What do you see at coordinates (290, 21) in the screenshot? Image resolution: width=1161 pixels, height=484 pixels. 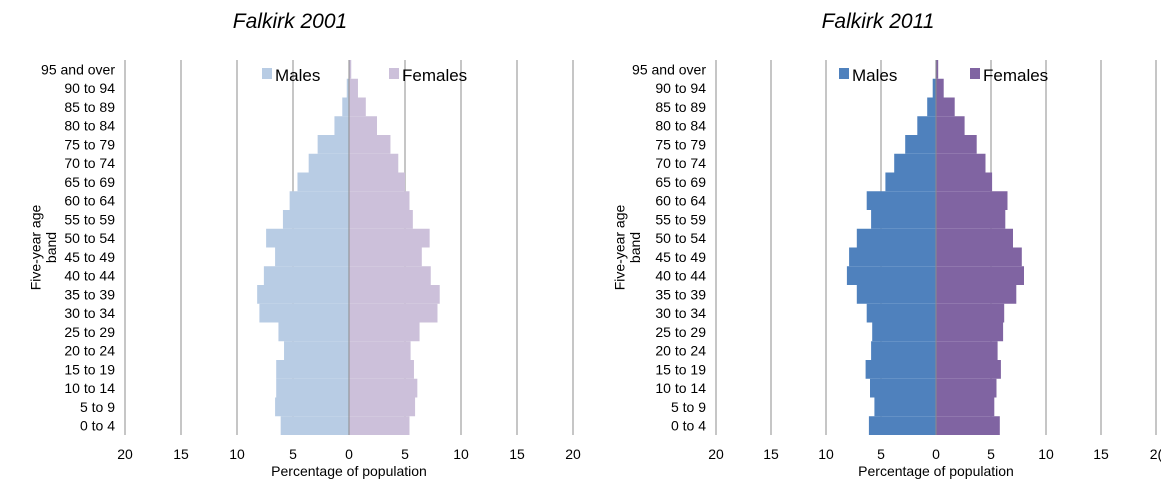 I see `chart-title: Falkirk 2001` at bounding box center [290, 21].